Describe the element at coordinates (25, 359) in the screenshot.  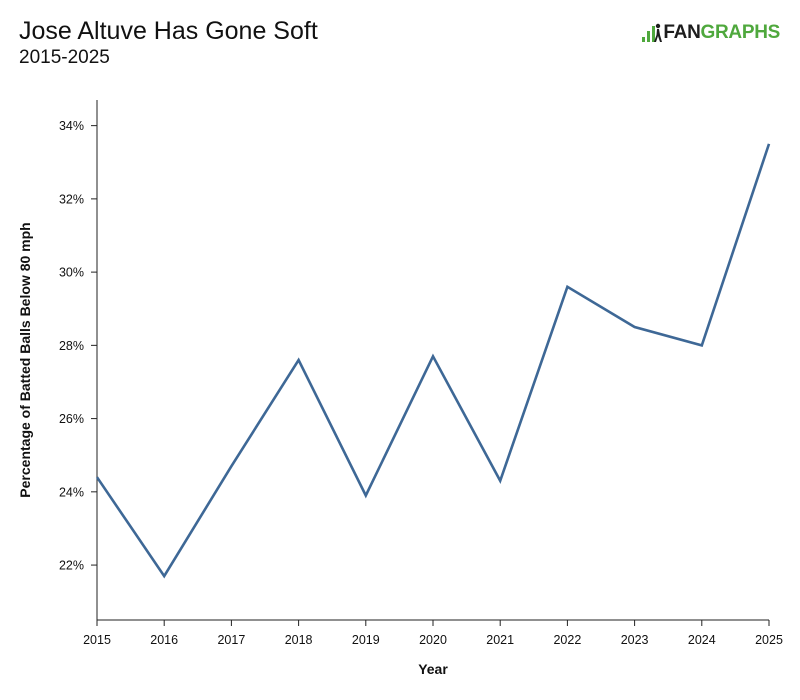
I see `y-axis-title: Percentage of Batted Balls Below 80 mph` at that location.